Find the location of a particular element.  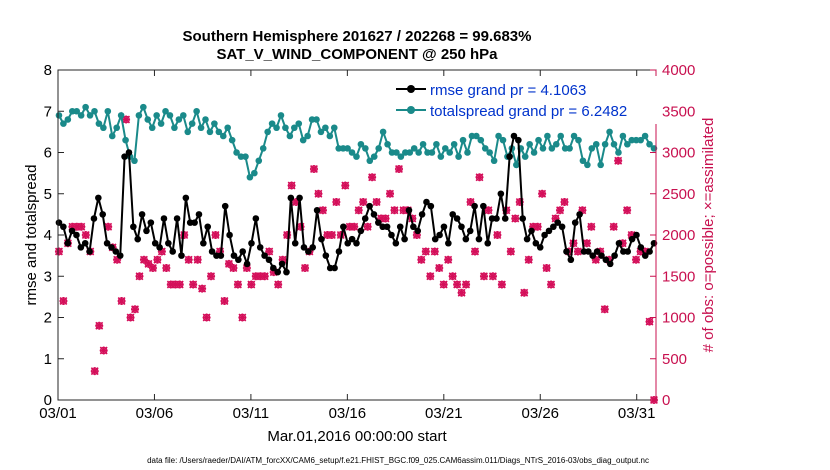

y-left-tick-label: 4 is located at coordinates (48, 235).